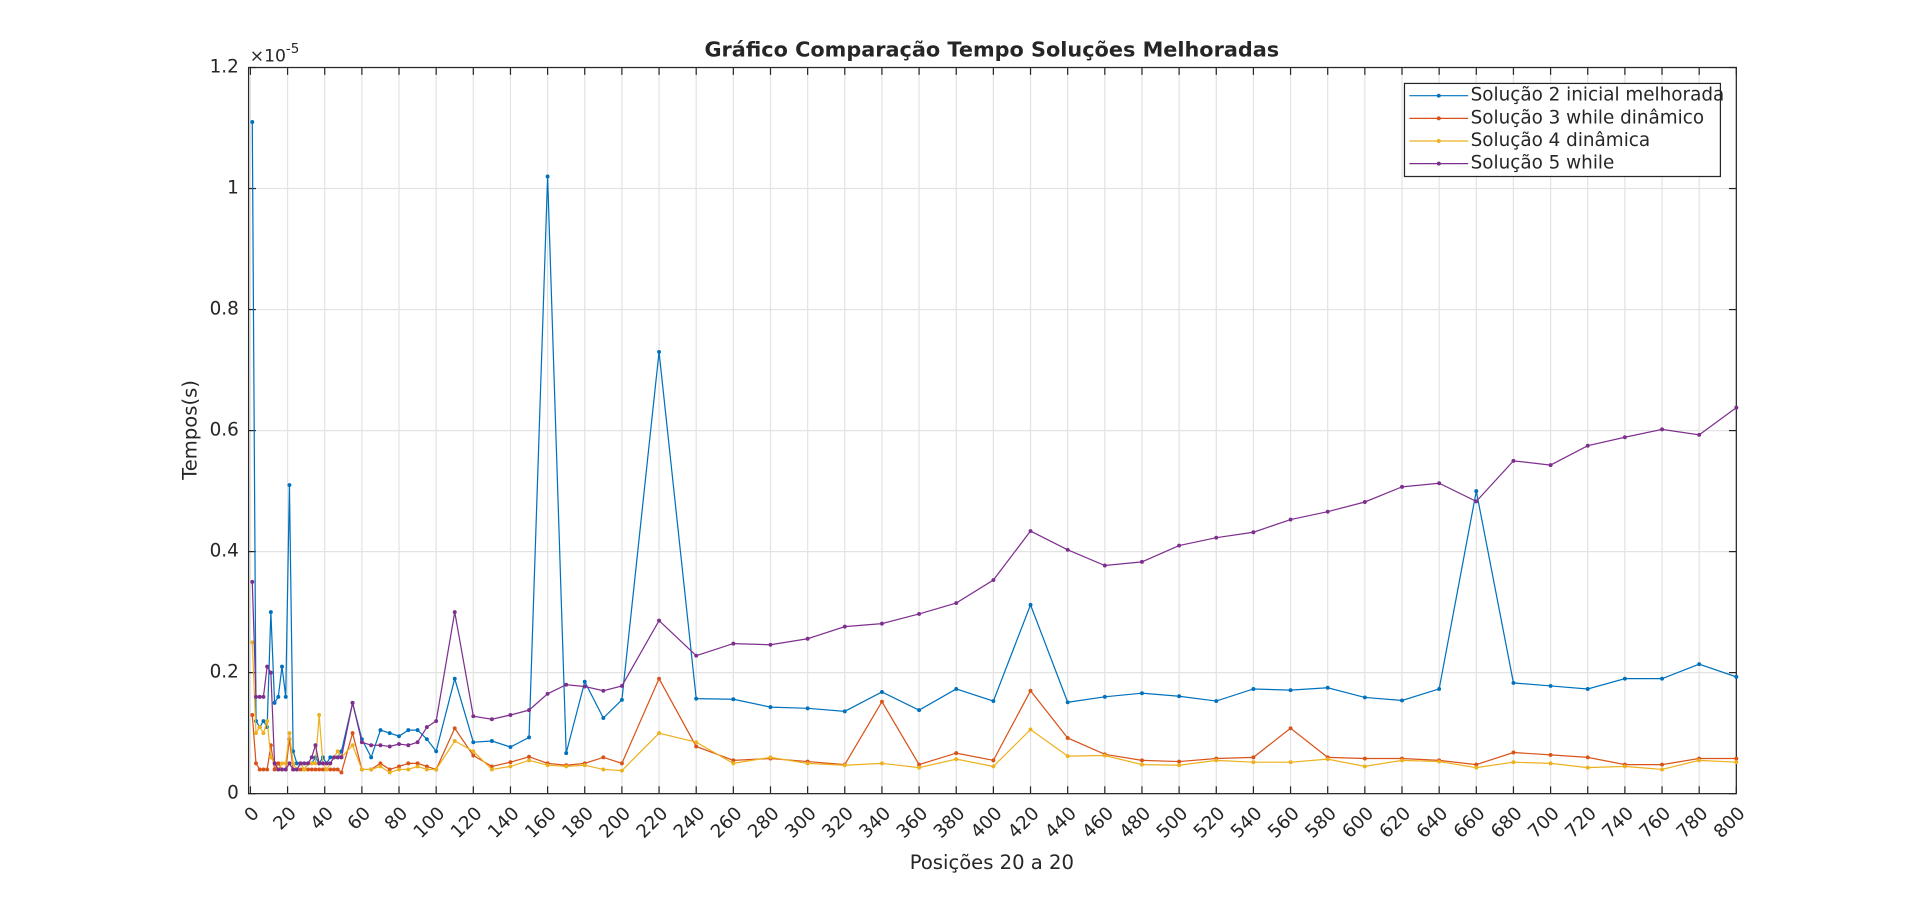 This screenshot has height=897, width=1920. Describe the element at coordinates (190, 430) in the screenshot. I see `y-axis-label: Tempos(s)` at that location.